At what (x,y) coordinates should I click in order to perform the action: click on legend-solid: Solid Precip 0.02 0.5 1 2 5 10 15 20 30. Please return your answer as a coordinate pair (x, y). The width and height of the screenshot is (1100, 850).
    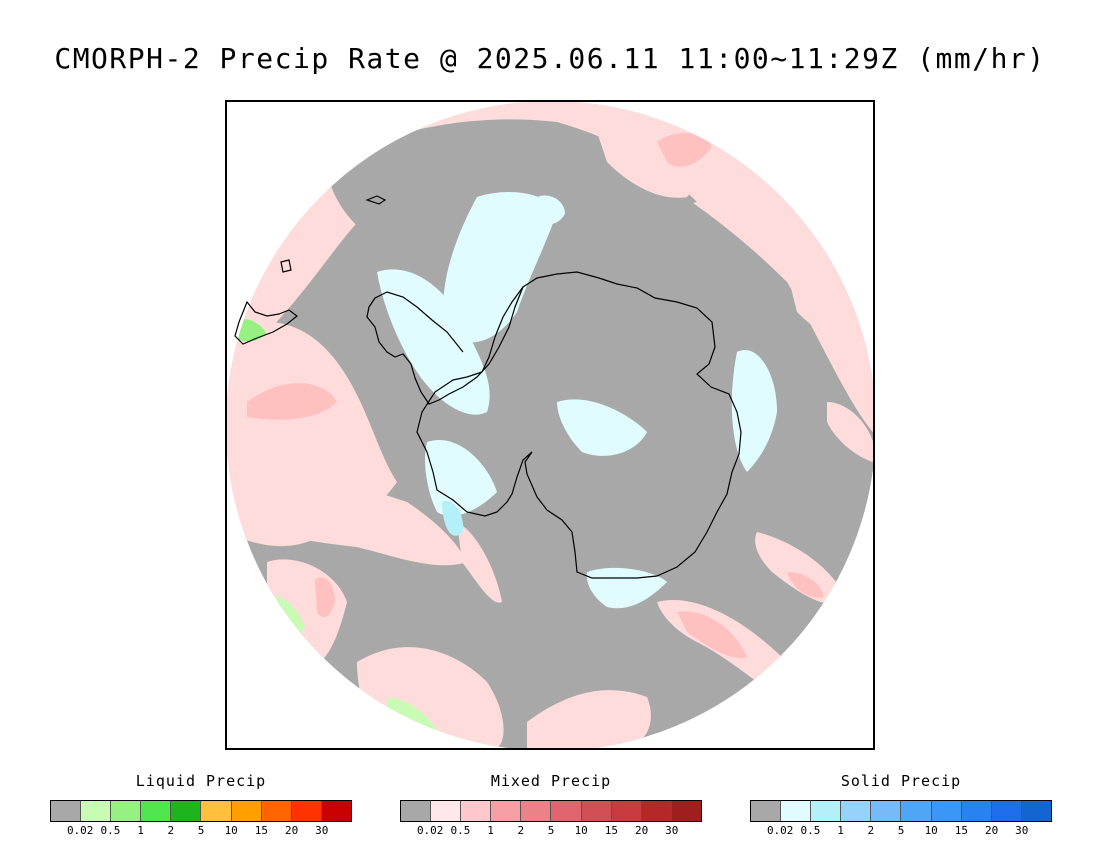
    Looking at the image, I should click on (901, 805).